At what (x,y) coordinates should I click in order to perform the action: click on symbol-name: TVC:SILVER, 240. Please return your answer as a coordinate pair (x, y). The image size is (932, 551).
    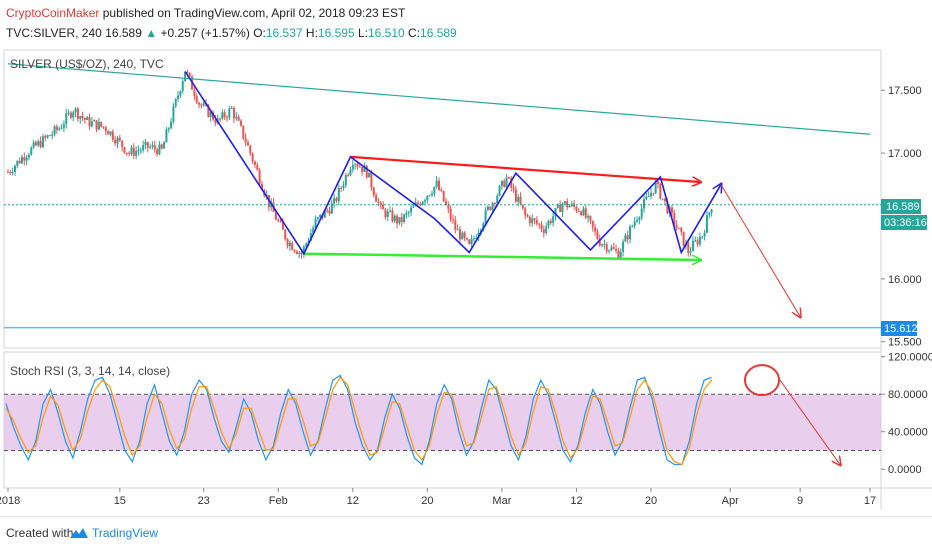
    Looking at the image, I should click on (54, 33).